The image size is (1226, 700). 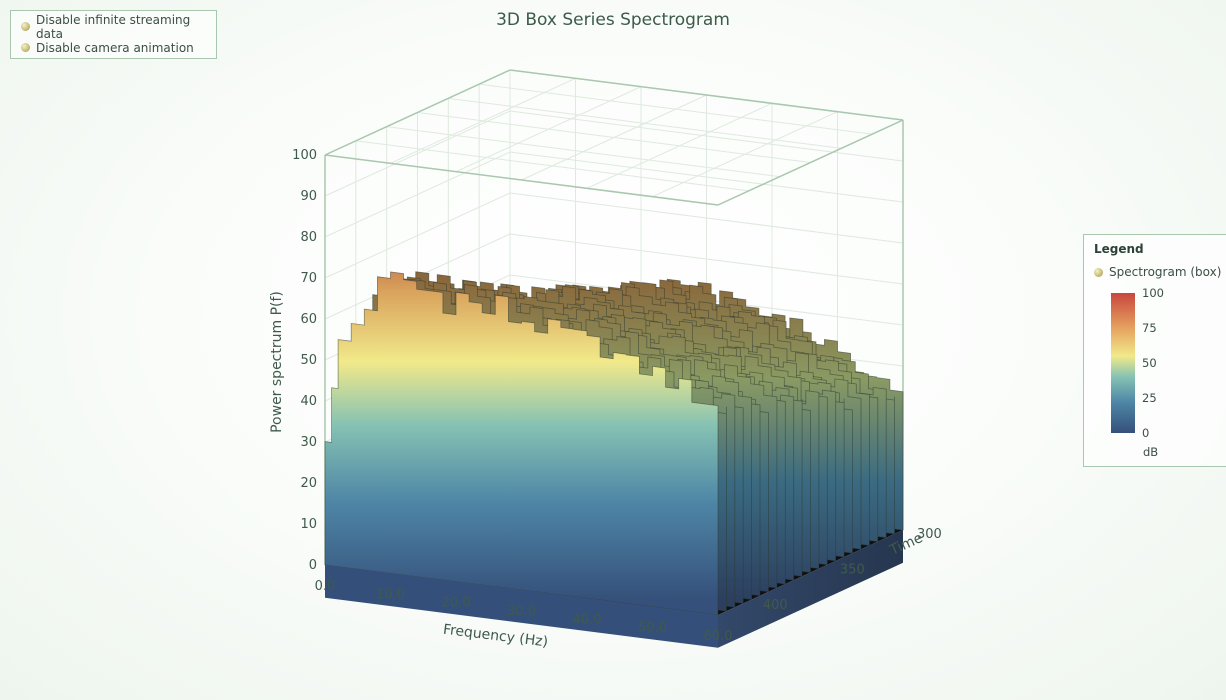 I want to click on y-tick-label: 20, so click(x=308, y=483).